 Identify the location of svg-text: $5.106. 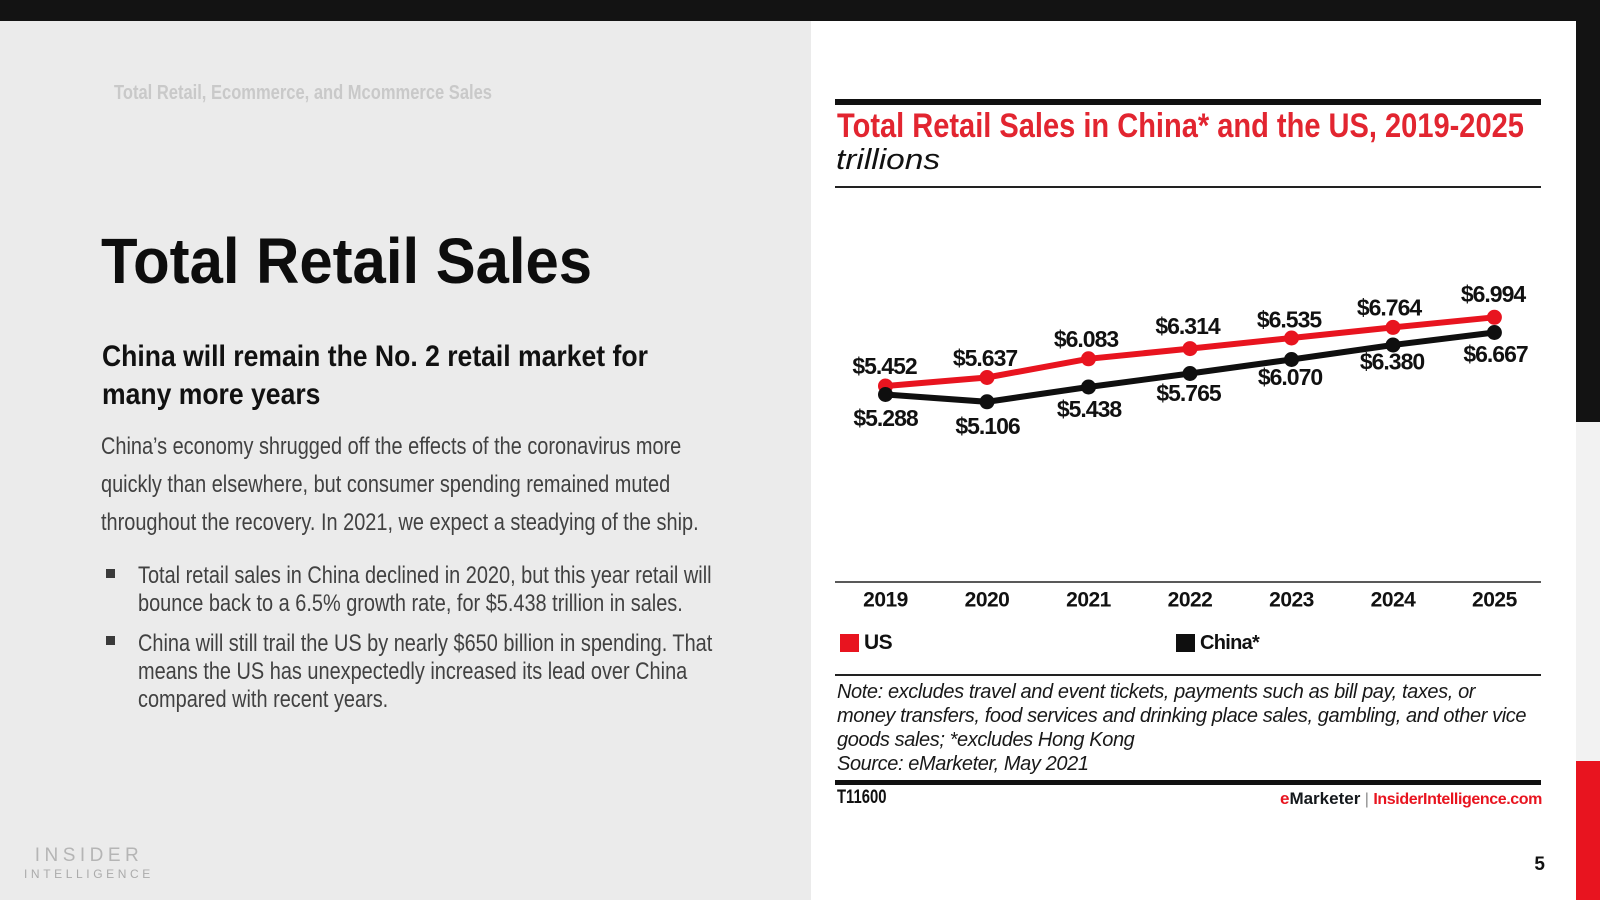
(987, 426).